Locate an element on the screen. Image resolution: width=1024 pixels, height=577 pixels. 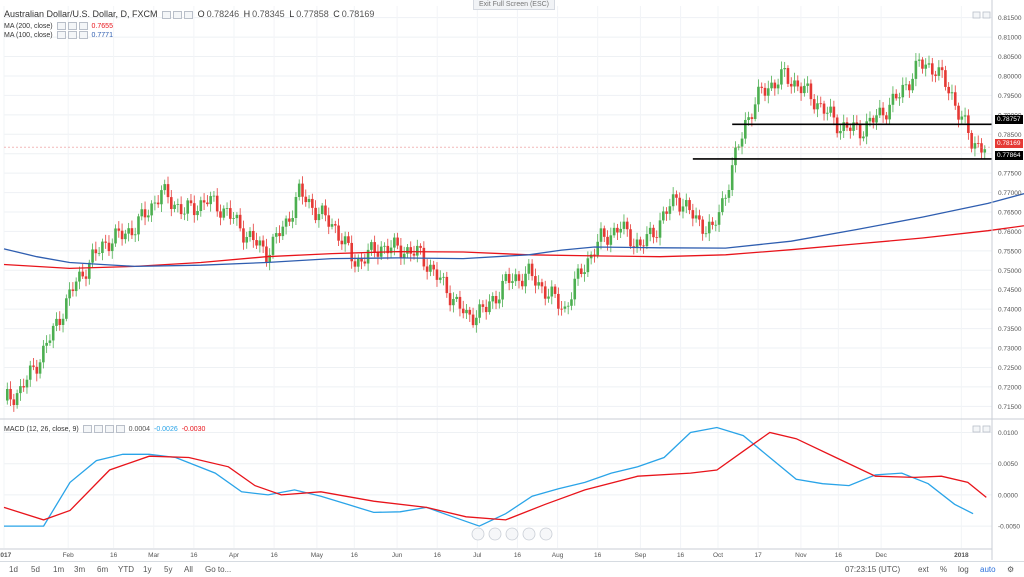
price-tick-label: 0.73500 is located at coordinates (1010, 329).